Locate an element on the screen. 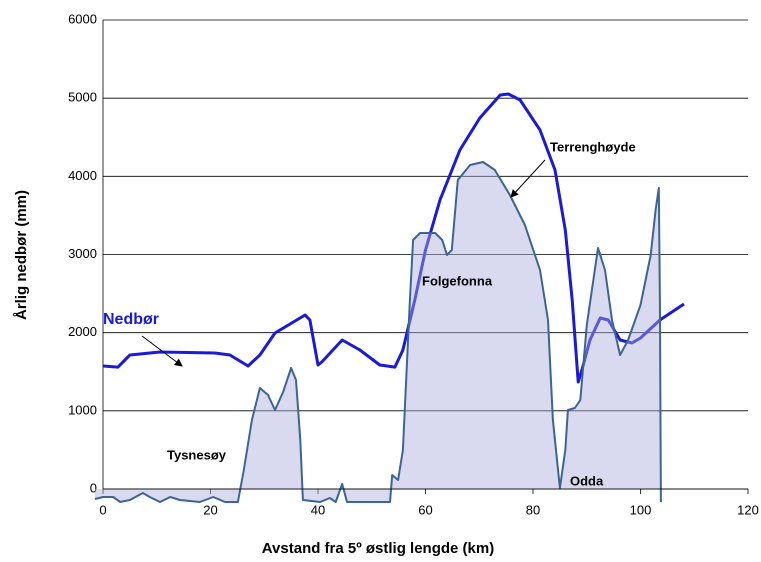 Image resolution: width=761 pixels, height=562 pixels. x-tick-label: 60 is located at coordinates (425, 509).